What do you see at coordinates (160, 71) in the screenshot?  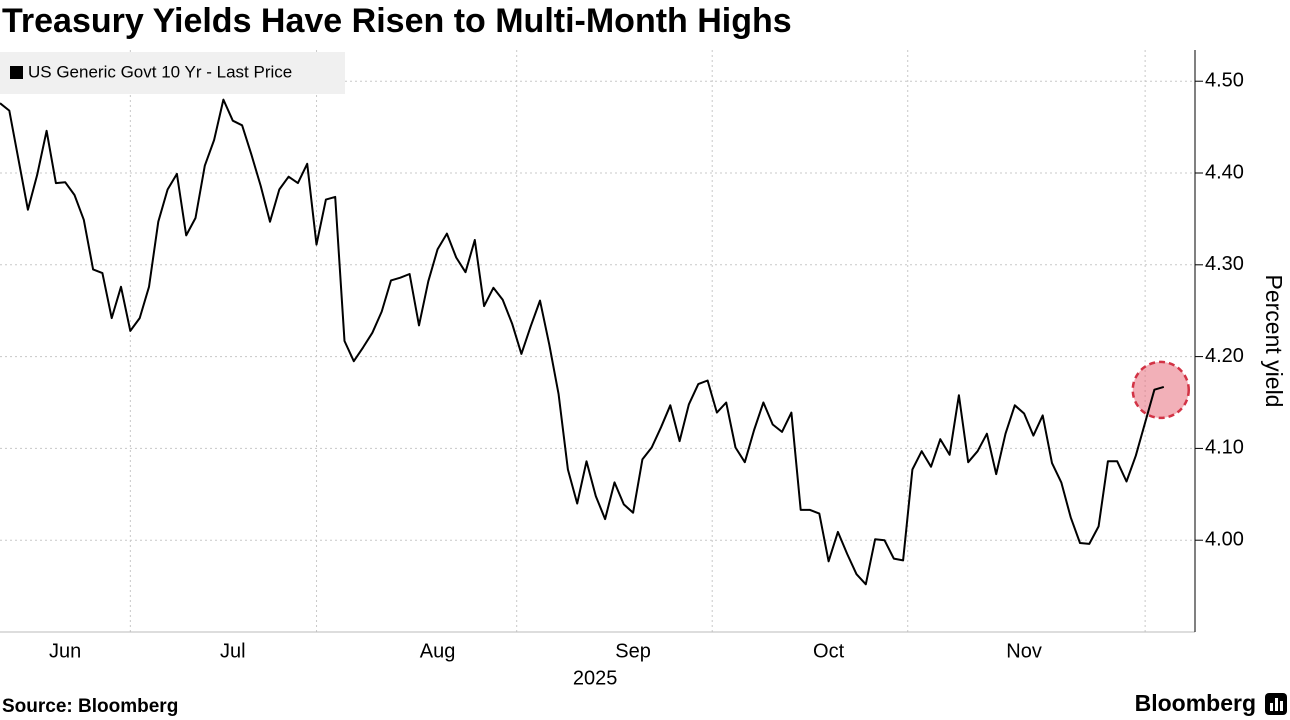 I see `legend-label: US Generic Govt 10 Yr - Last Price` at bounding box center [160, 71].